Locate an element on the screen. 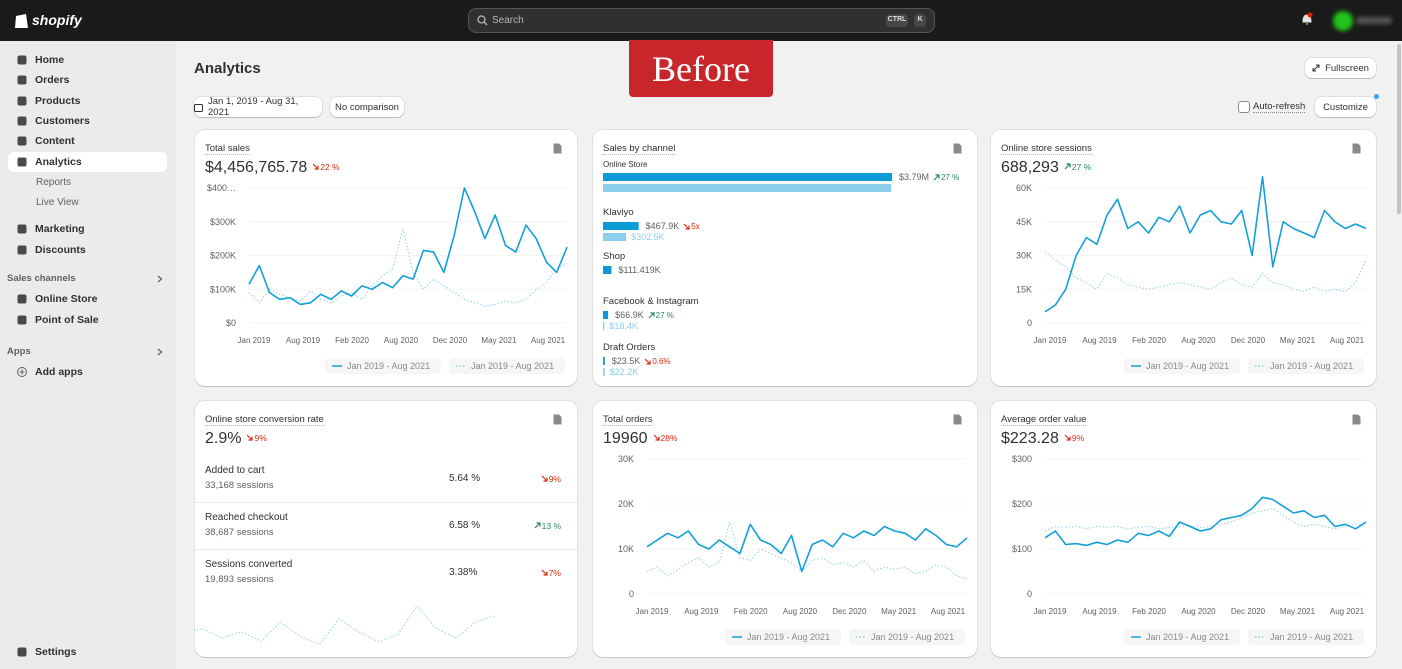  fullscreen-button-text: Fullscreen is located at coordinates (1347, 68).